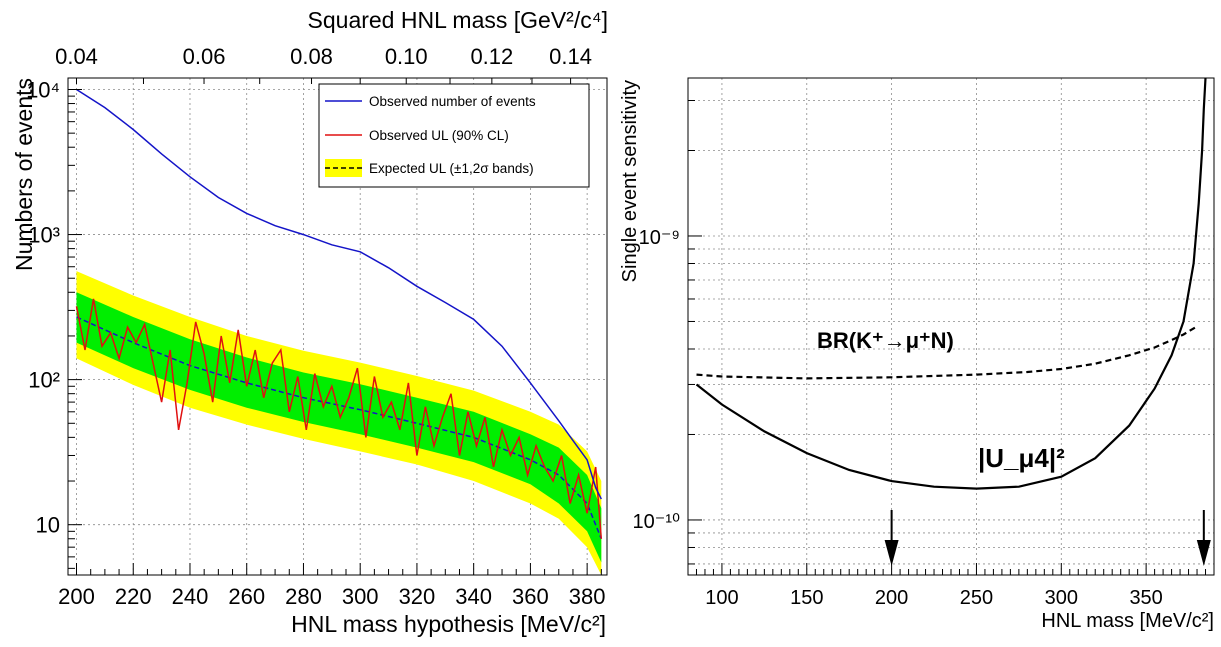  Describe the element at coordinates (439, 135) in the screenshot. I see `legend-label-observed-ul: Observed UL (90% CL)` at that location.